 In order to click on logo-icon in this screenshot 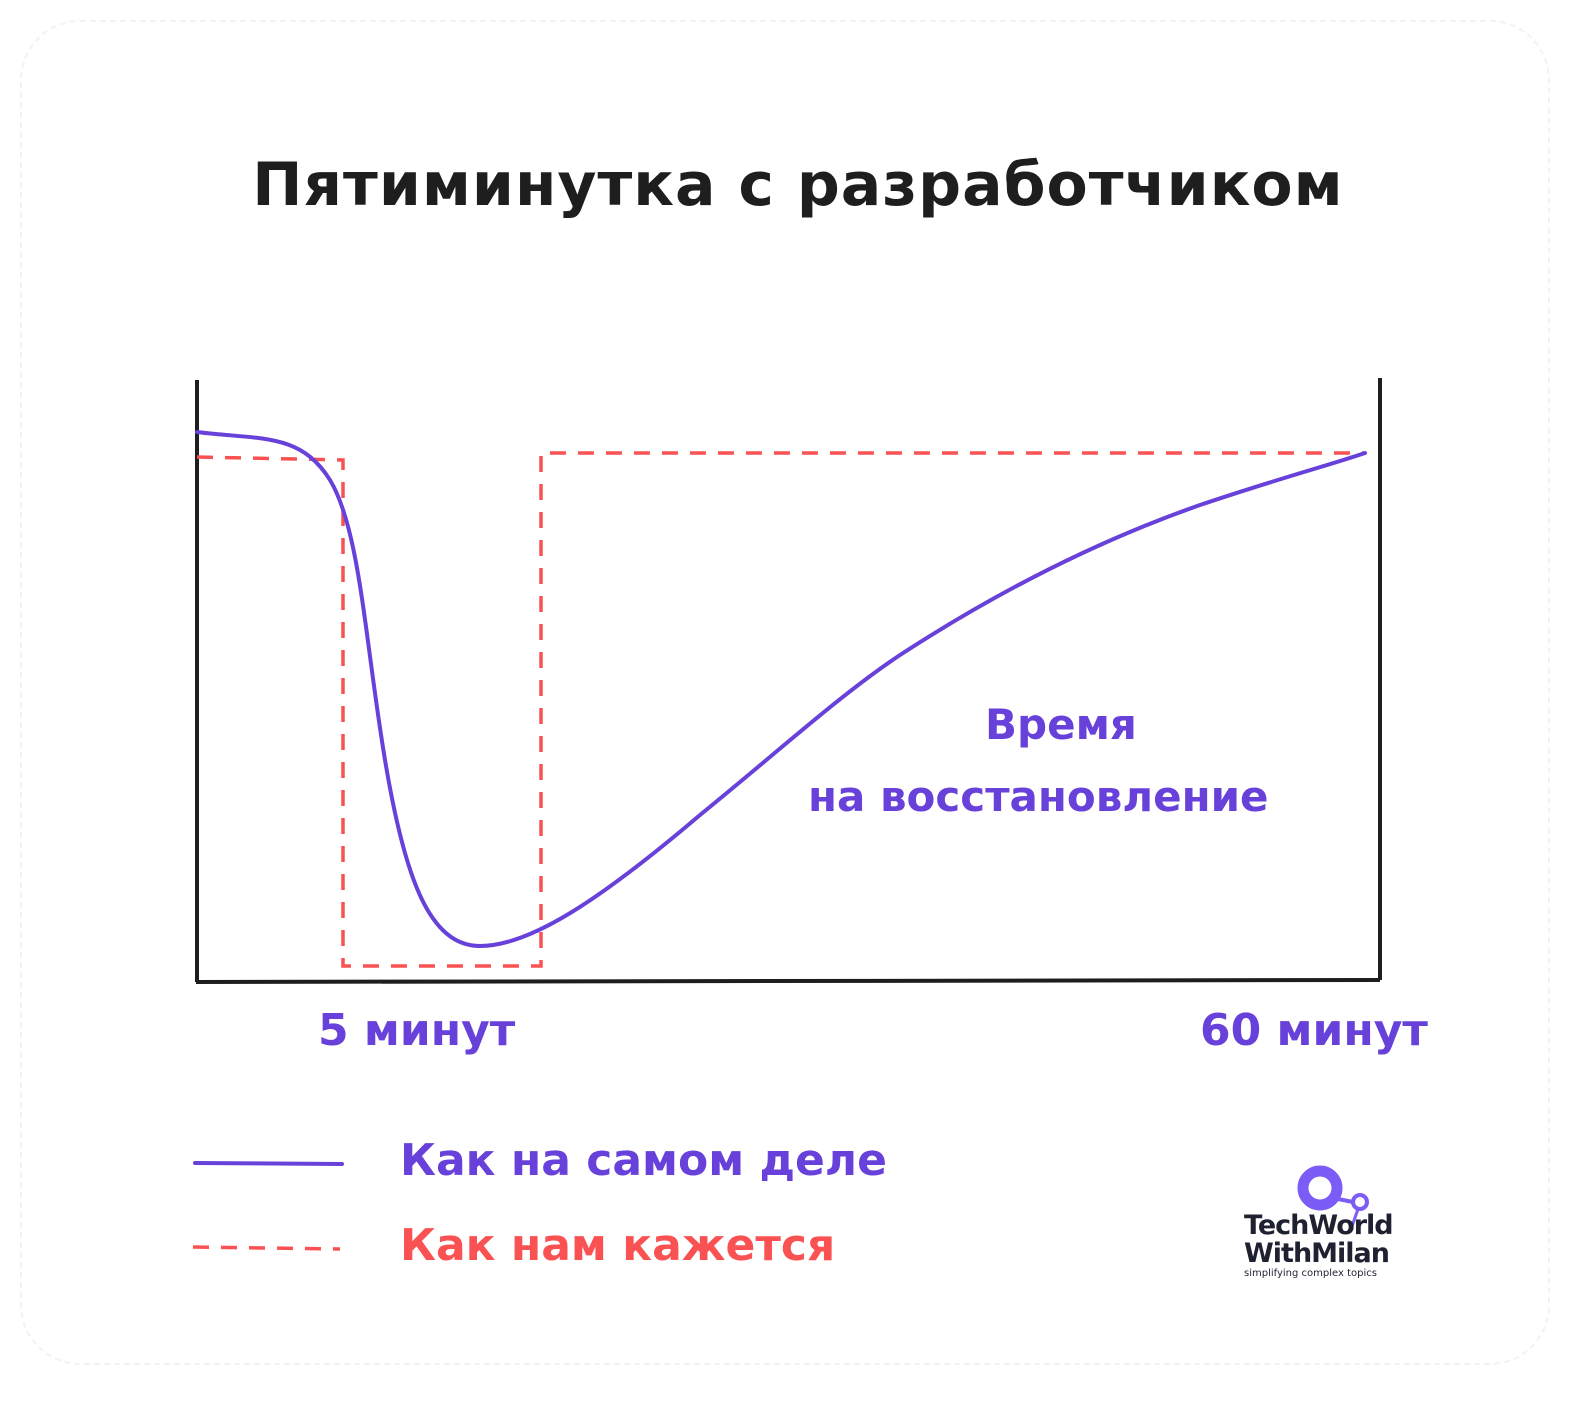, I will do `click(1333, 1199)`.